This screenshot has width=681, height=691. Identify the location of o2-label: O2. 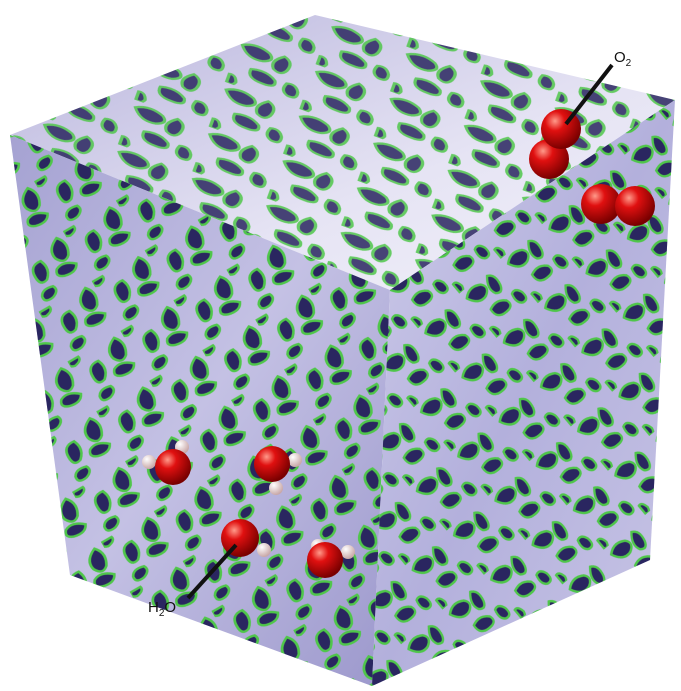
(623, 59).